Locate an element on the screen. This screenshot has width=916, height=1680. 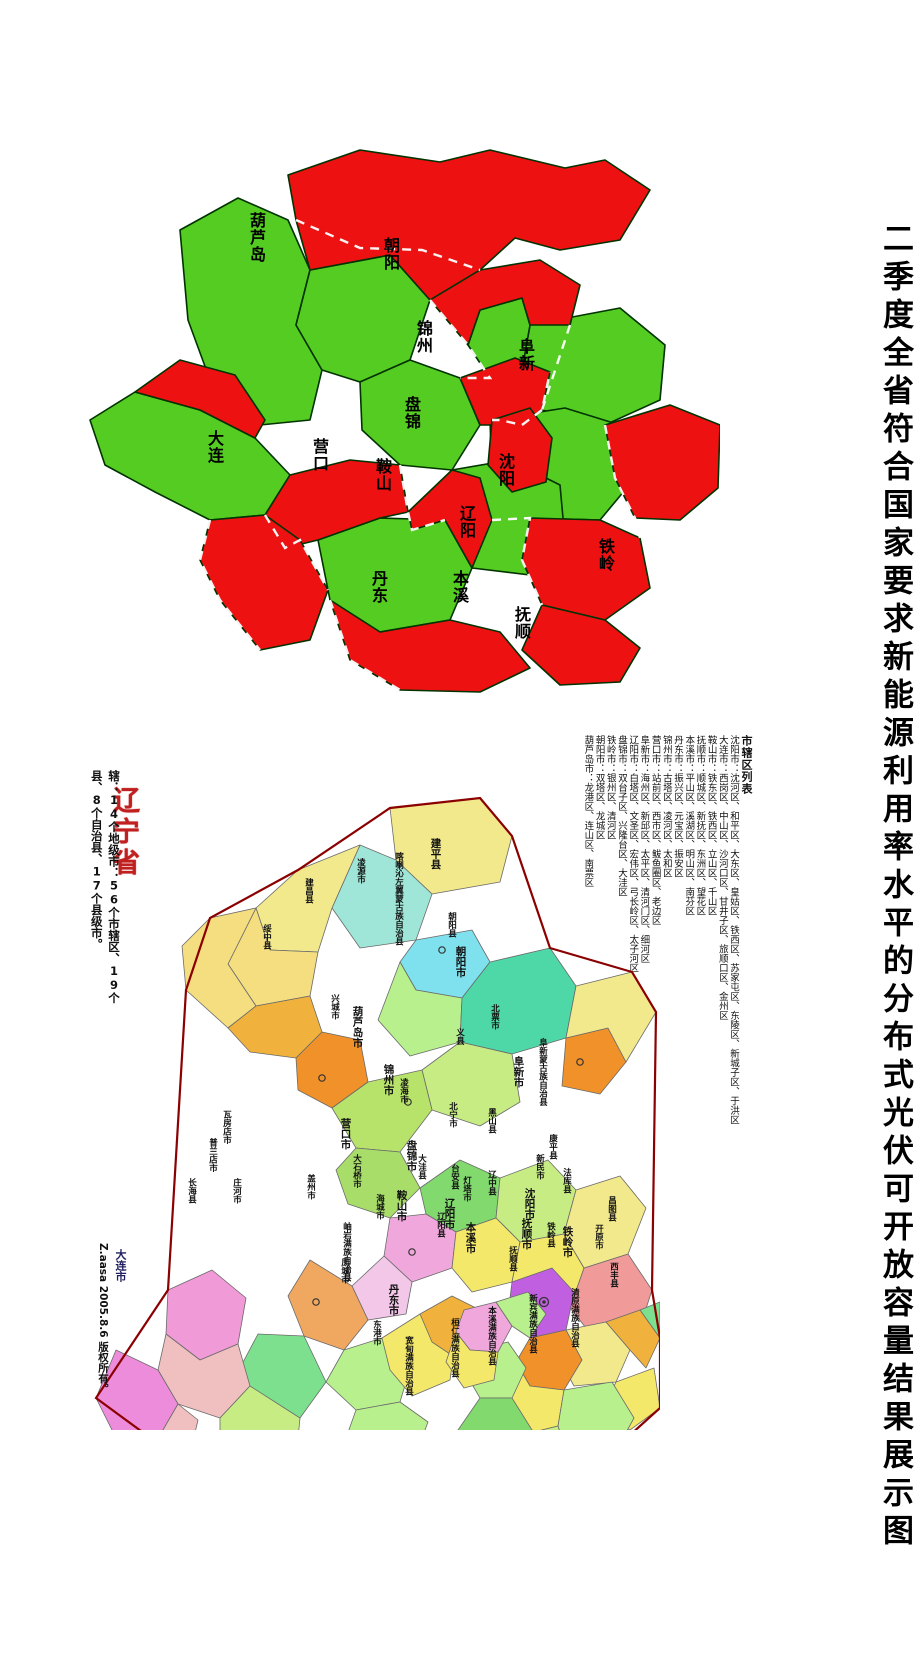
bm-label: 建昌县 is located at coordinates (308, 891).